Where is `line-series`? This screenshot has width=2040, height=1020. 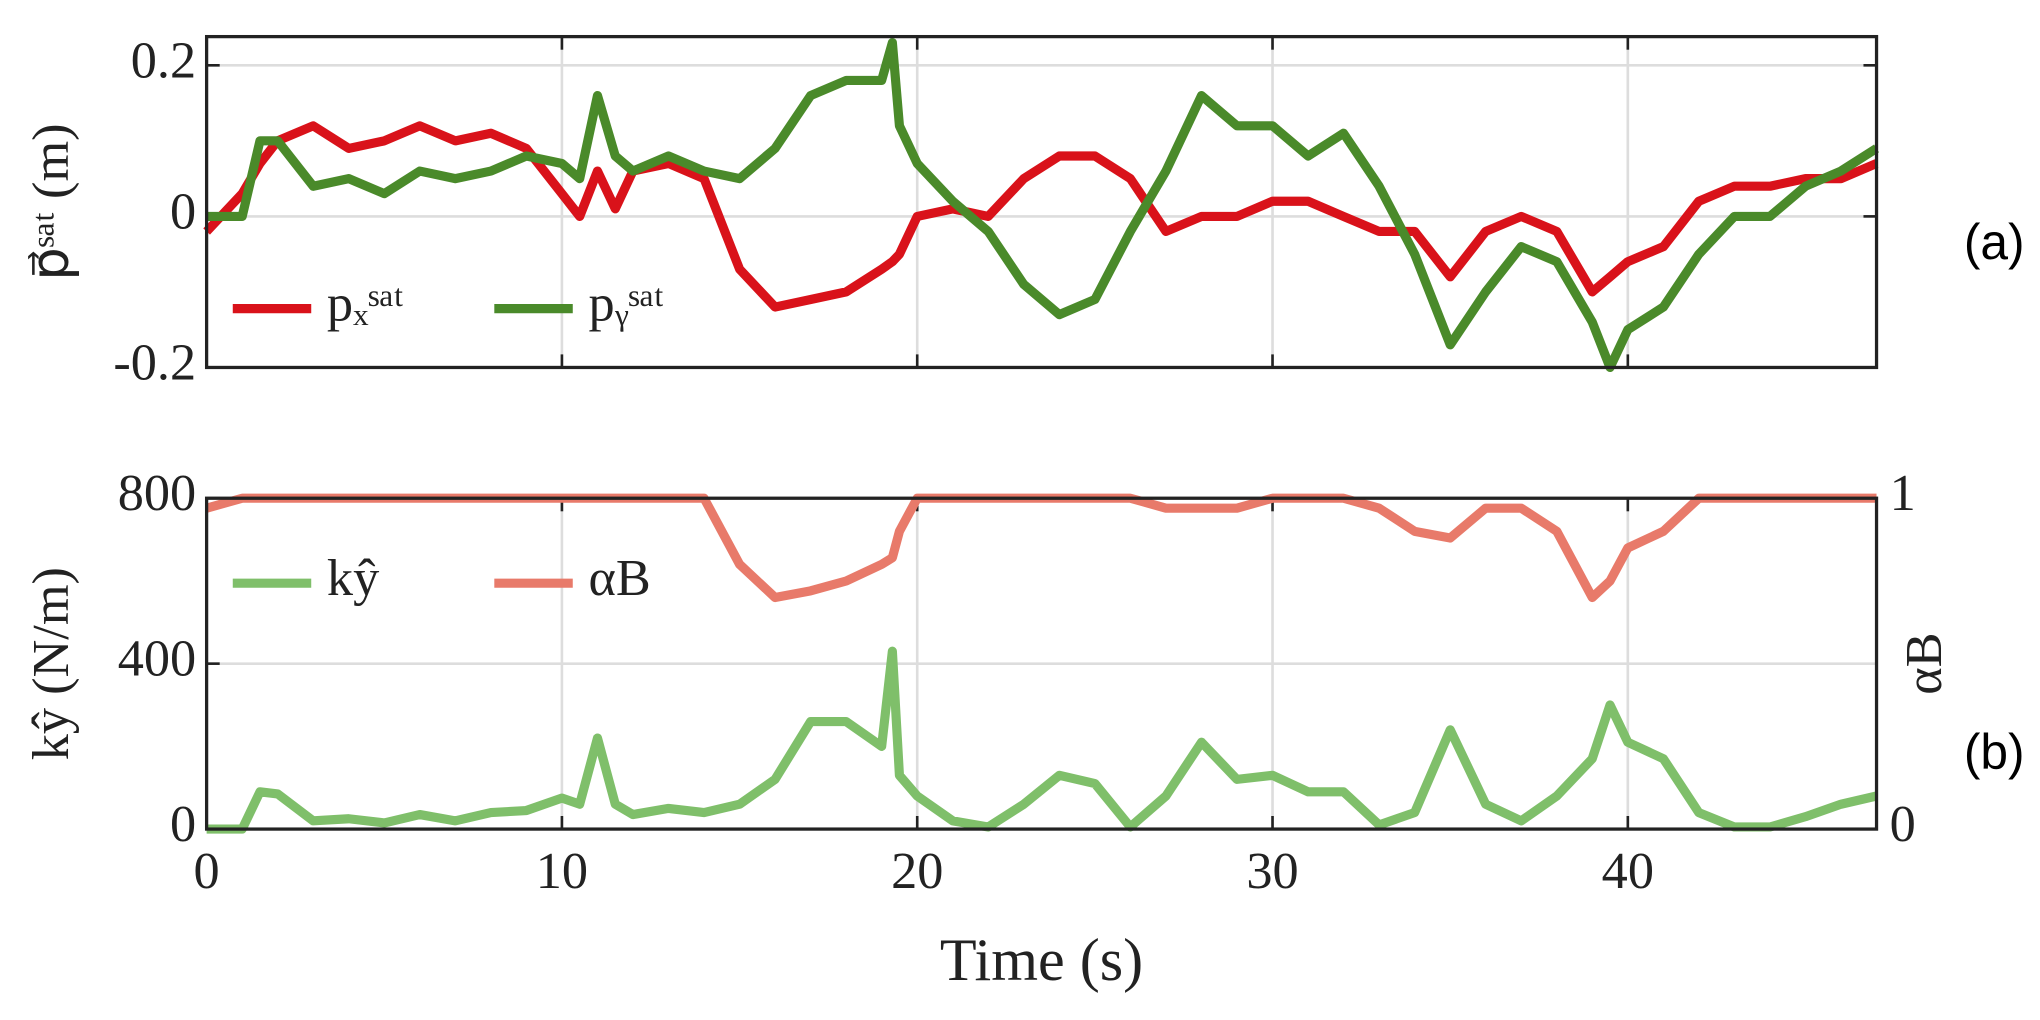 line-series is located at coordinates (1041, 548).